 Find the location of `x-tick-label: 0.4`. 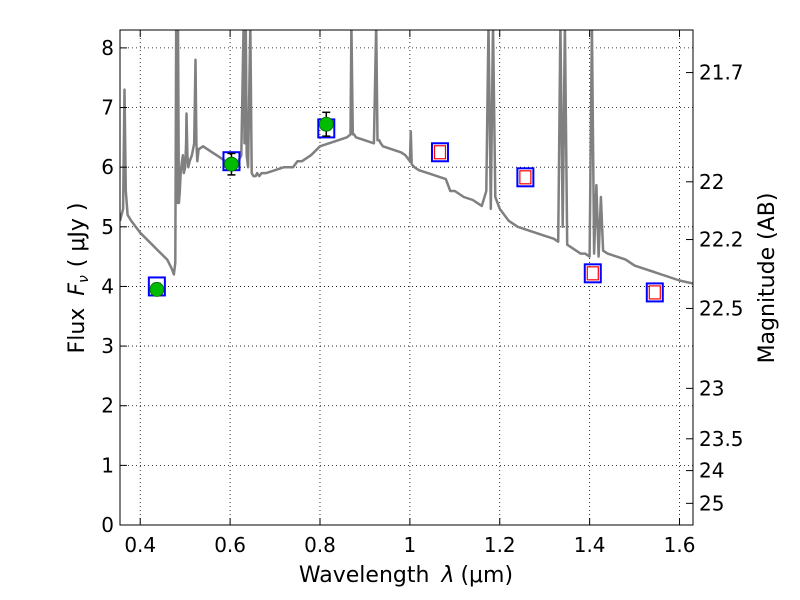

x-tick-label: 0.4 is located at coordinates (140, 545).